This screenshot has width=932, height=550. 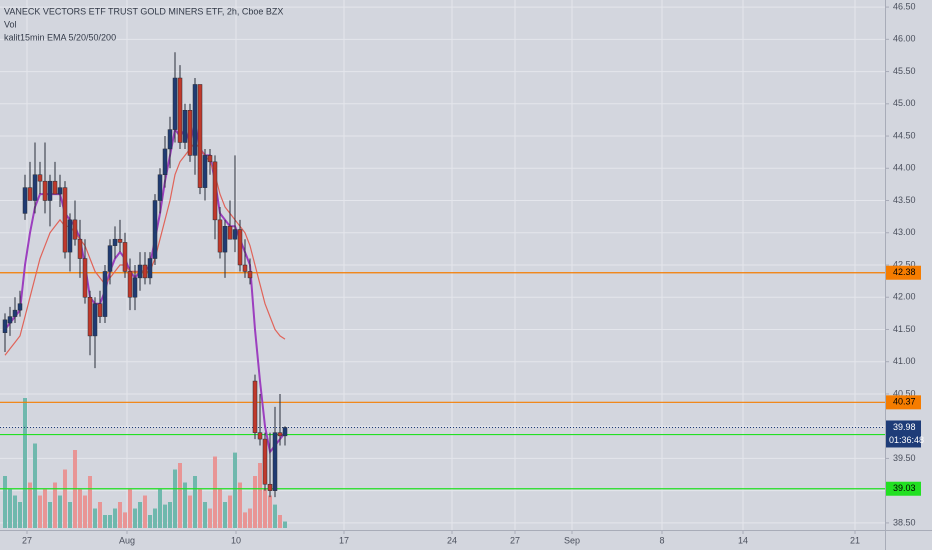 I want to click on x-tick-label: 24, so click(x=452, y=540).